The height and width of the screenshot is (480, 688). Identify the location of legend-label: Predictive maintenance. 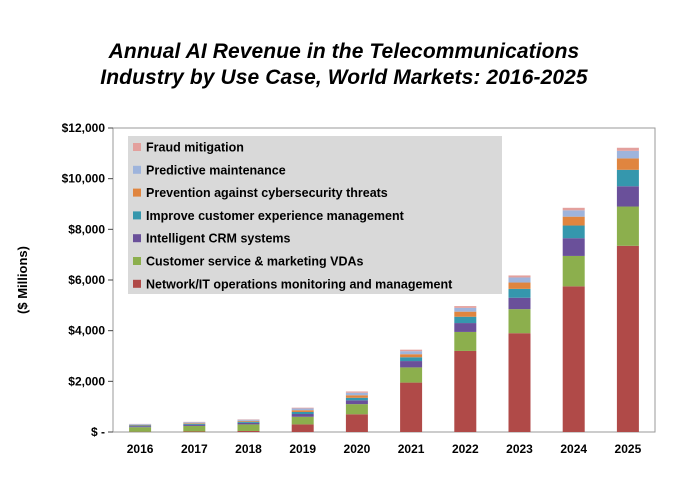
(216, 170).